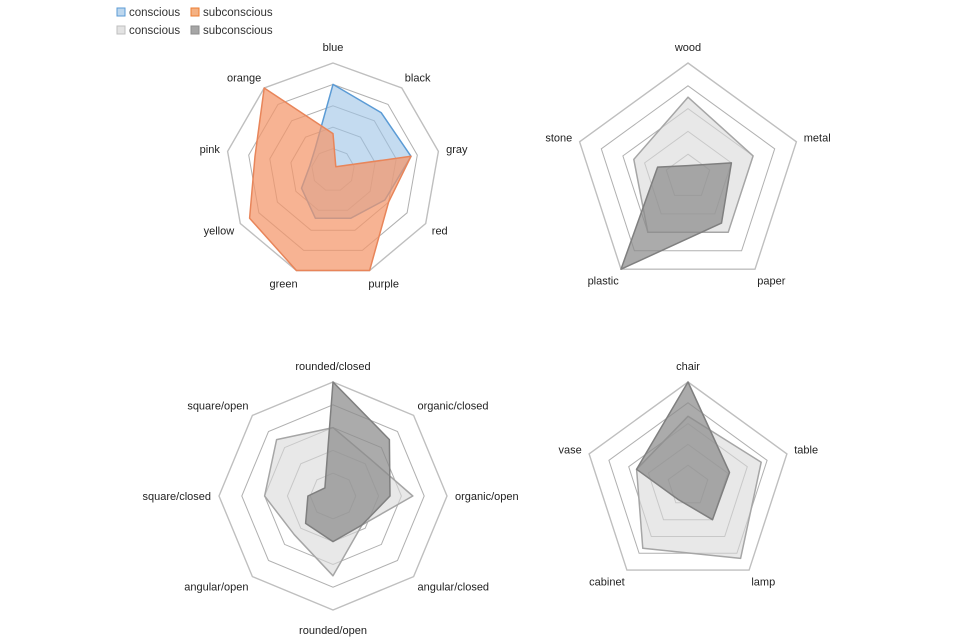 The image size is (960, 639). I want to click on radar-chart-4: chair table lamp cabinet vase, so click(689, 474).